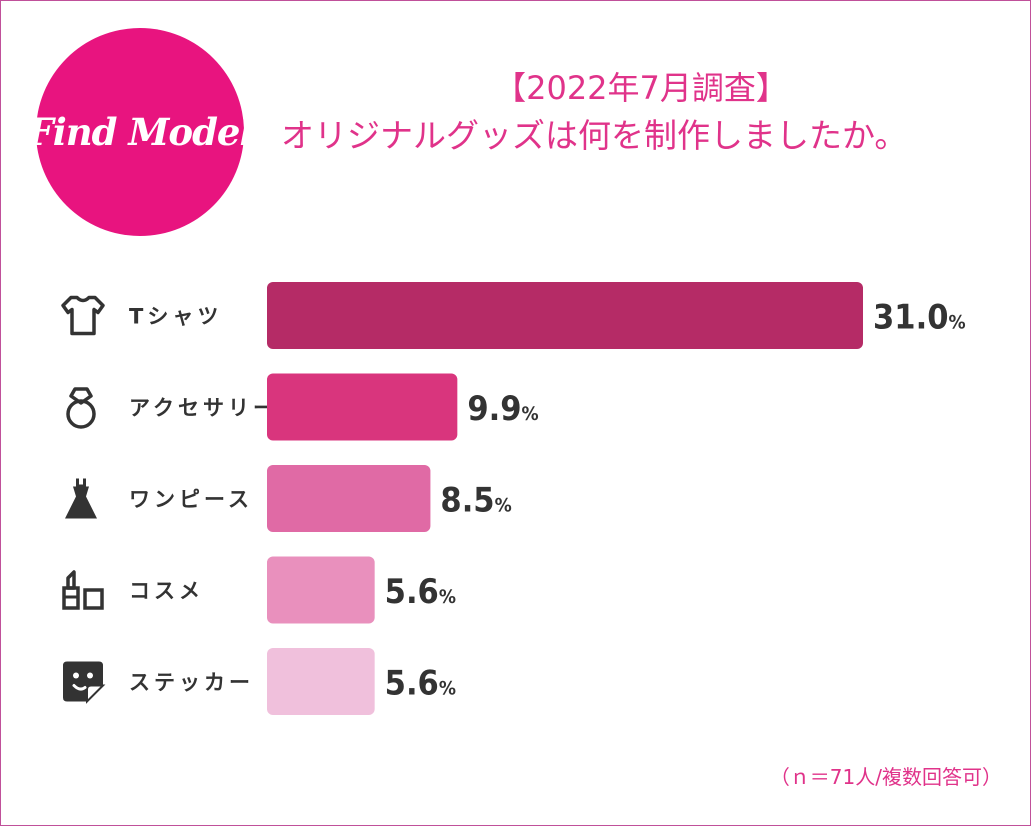 The image size is (1031, 826). What do you see at coordinates (641, 88) in the screenshot?
I see `survey-date-title: 【2022年7月調査】` at bounding box center [641, 88].